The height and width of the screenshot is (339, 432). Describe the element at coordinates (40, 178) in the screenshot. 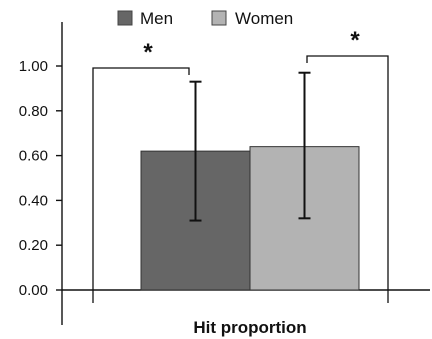

I see `y-axis-ticks: 0.00 0.20 0.40 0.60 0.80 1.00` at that location.